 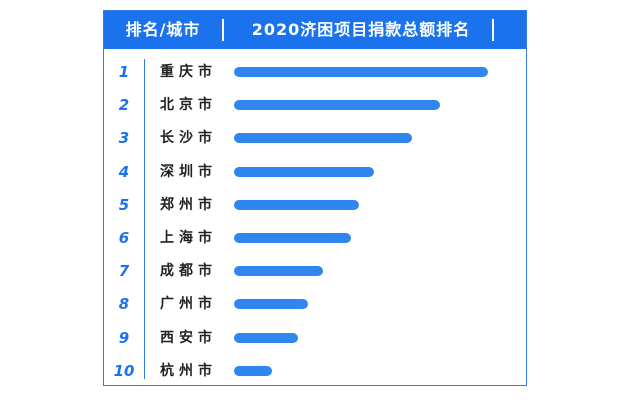 I want to click on chart-title: 2020济困项目捐款总额排名, so click(x=361, y=29).